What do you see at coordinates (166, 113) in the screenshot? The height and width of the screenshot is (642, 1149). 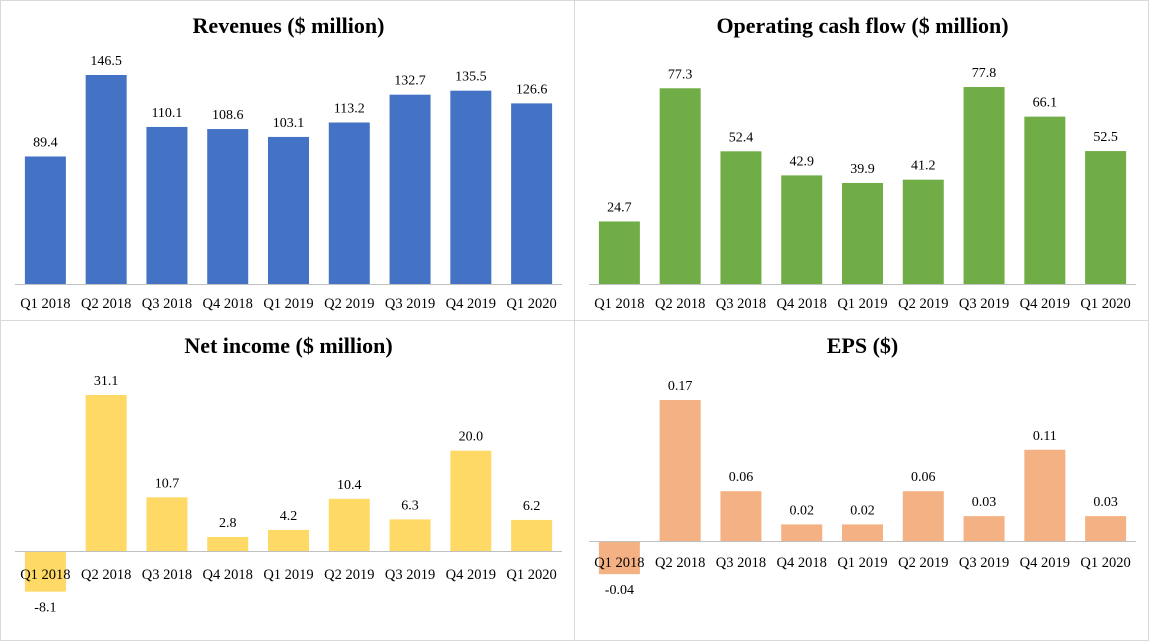 I see `revenues-data-label: 110.1` at bounding box center [166, 113].